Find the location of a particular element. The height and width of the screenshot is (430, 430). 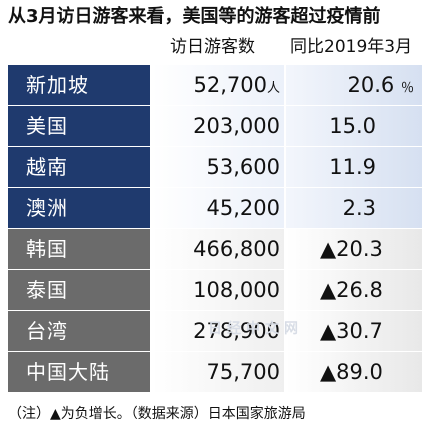

yoy-rate: 11.9 is located at coordinates (354, 167).